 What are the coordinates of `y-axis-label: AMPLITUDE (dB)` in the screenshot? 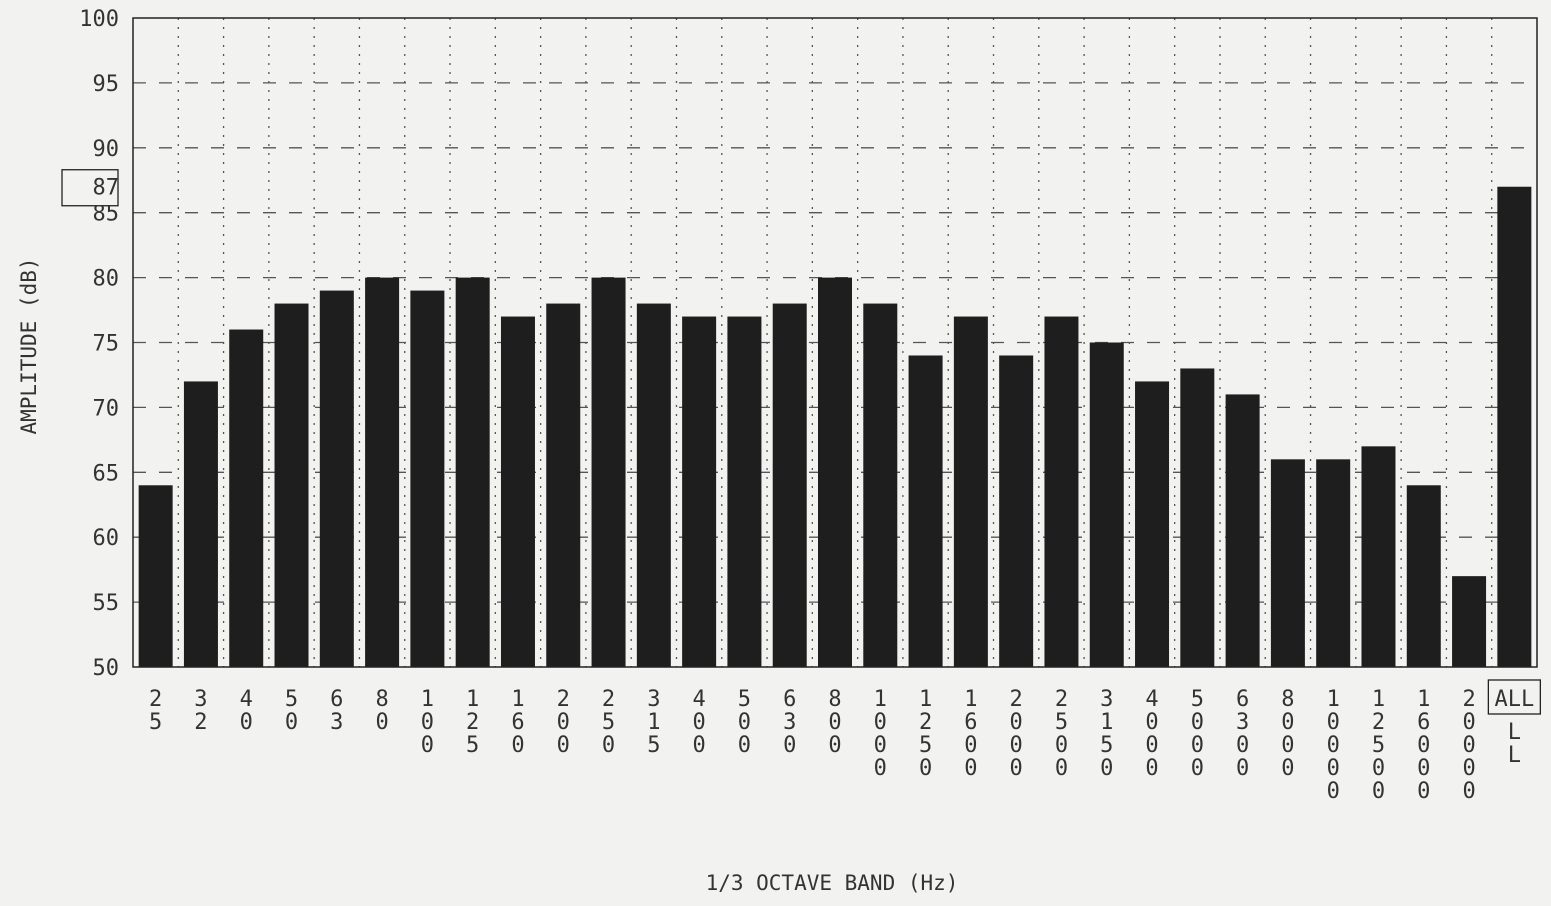 It's located at (29, 345).